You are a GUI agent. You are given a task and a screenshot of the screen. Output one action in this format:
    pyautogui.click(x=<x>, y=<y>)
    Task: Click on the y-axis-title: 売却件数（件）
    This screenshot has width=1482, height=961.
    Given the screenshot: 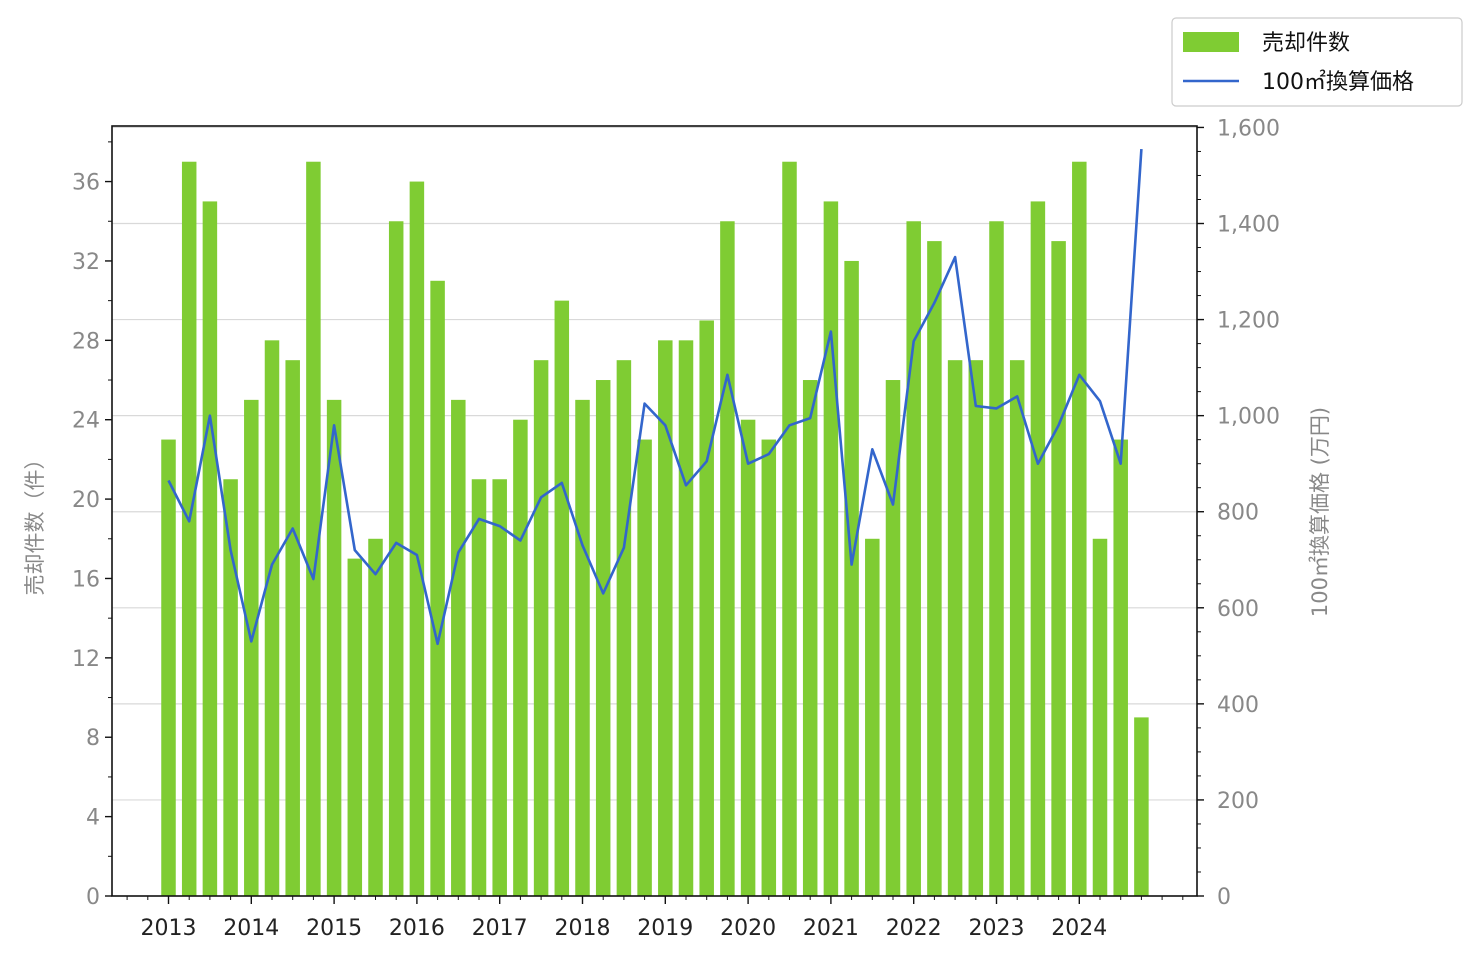 What is the action you would take?
    pyautogui.click(x=35, y=522)
    